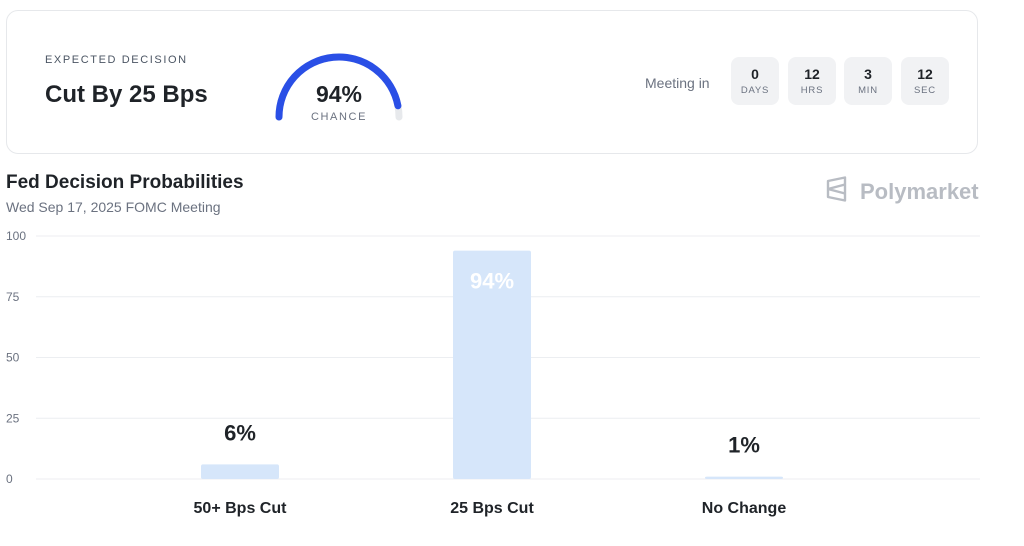 This screenshot has height=546, width=1024. I want to click on gauge-arc, so click(339, 87).